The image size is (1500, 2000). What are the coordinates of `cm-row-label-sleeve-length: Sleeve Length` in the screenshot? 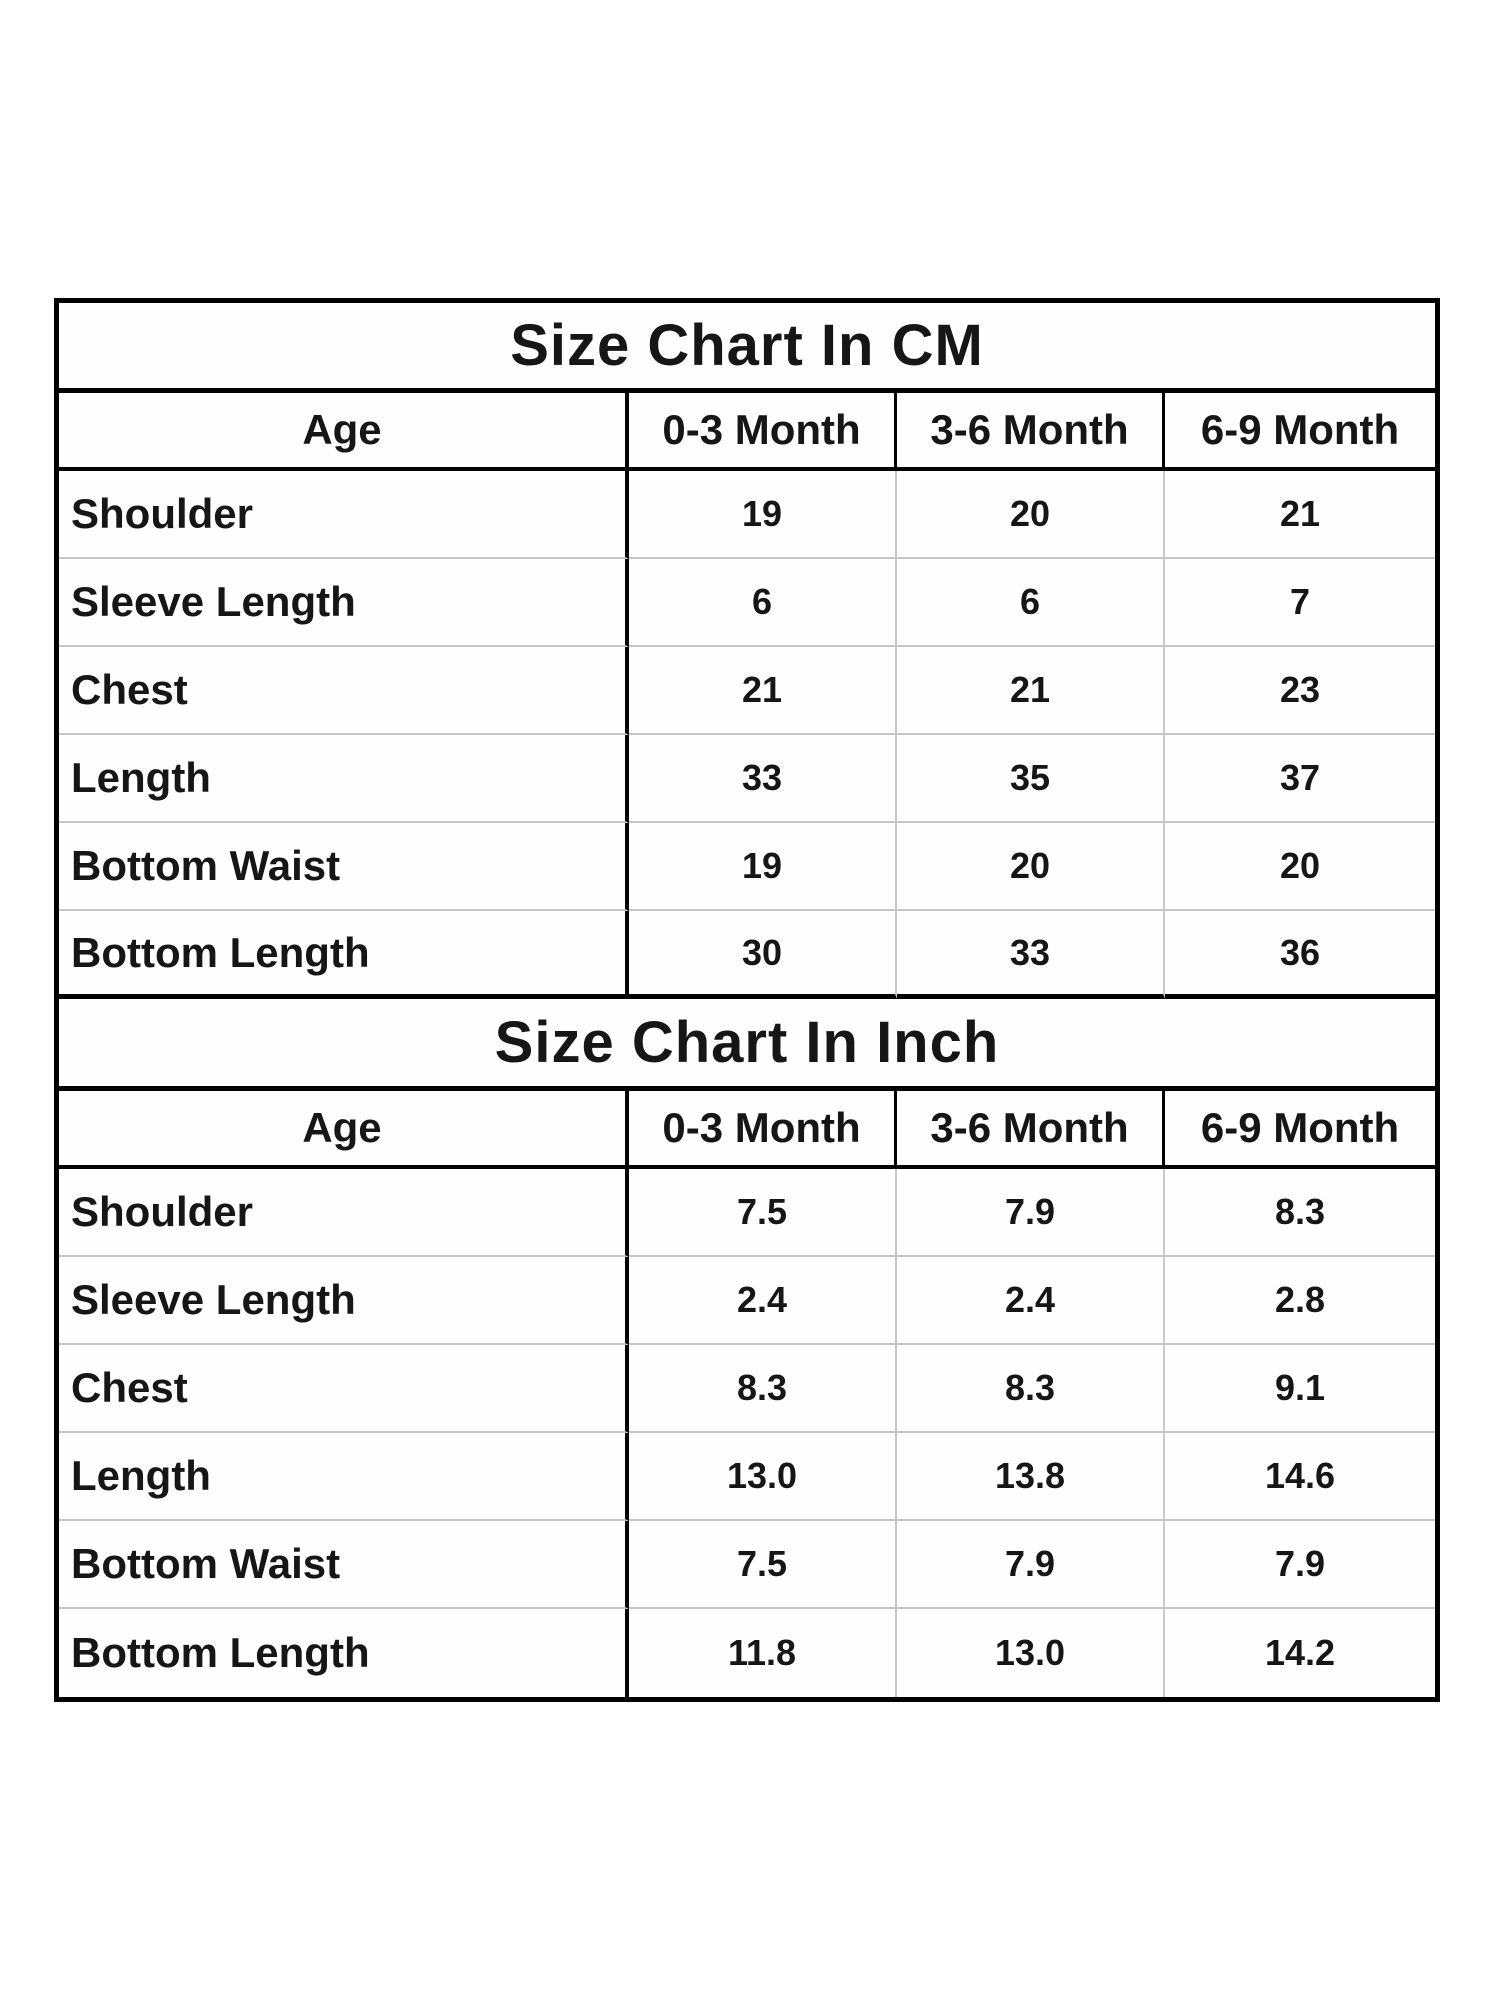 It's located at (344, 603).